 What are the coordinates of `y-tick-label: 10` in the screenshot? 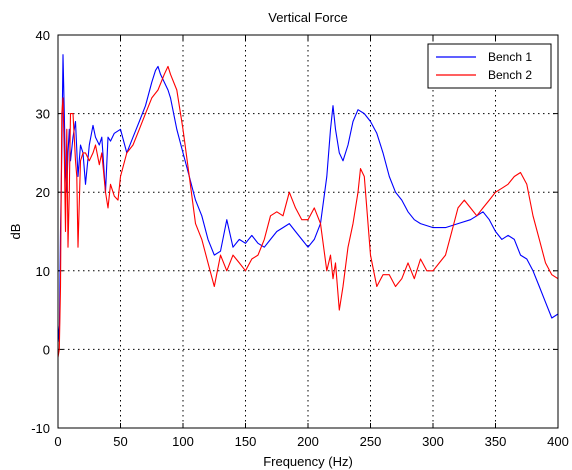 It's located at (43, 271).